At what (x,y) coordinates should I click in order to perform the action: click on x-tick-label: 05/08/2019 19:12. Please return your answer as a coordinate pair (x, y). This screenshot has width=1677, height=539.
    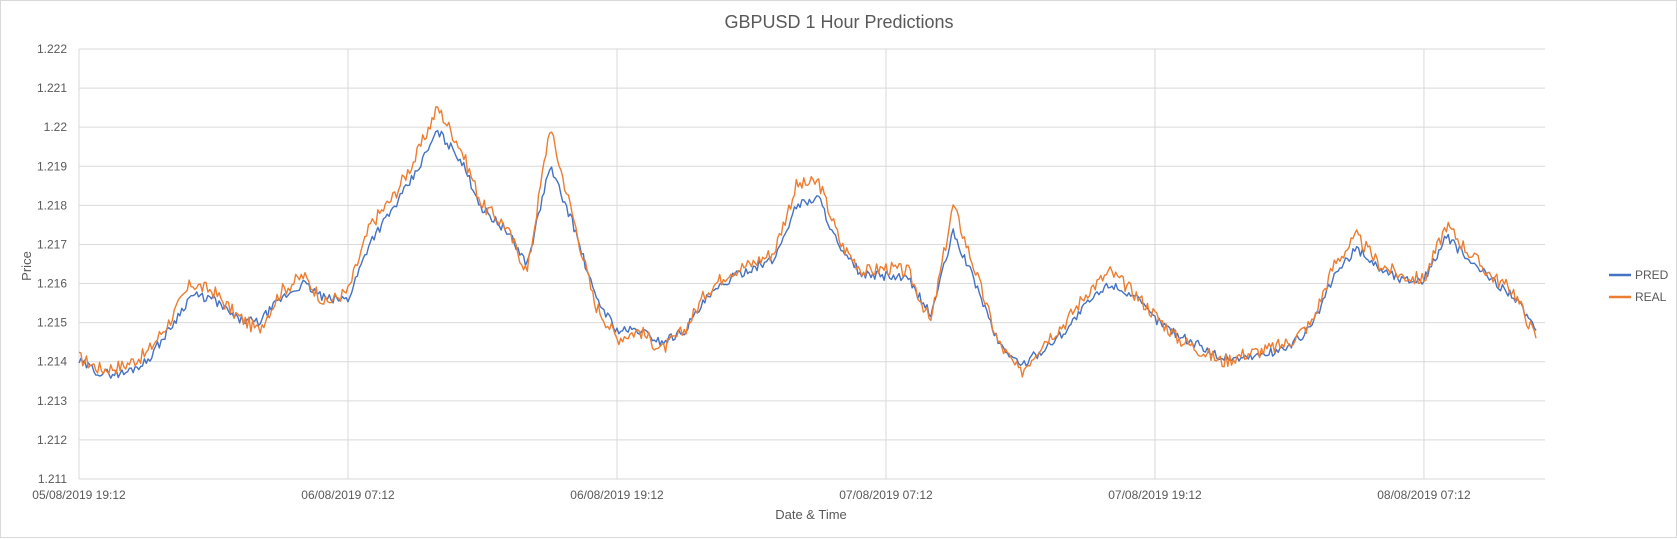
    Looking at the image, I should click on (79, 495).